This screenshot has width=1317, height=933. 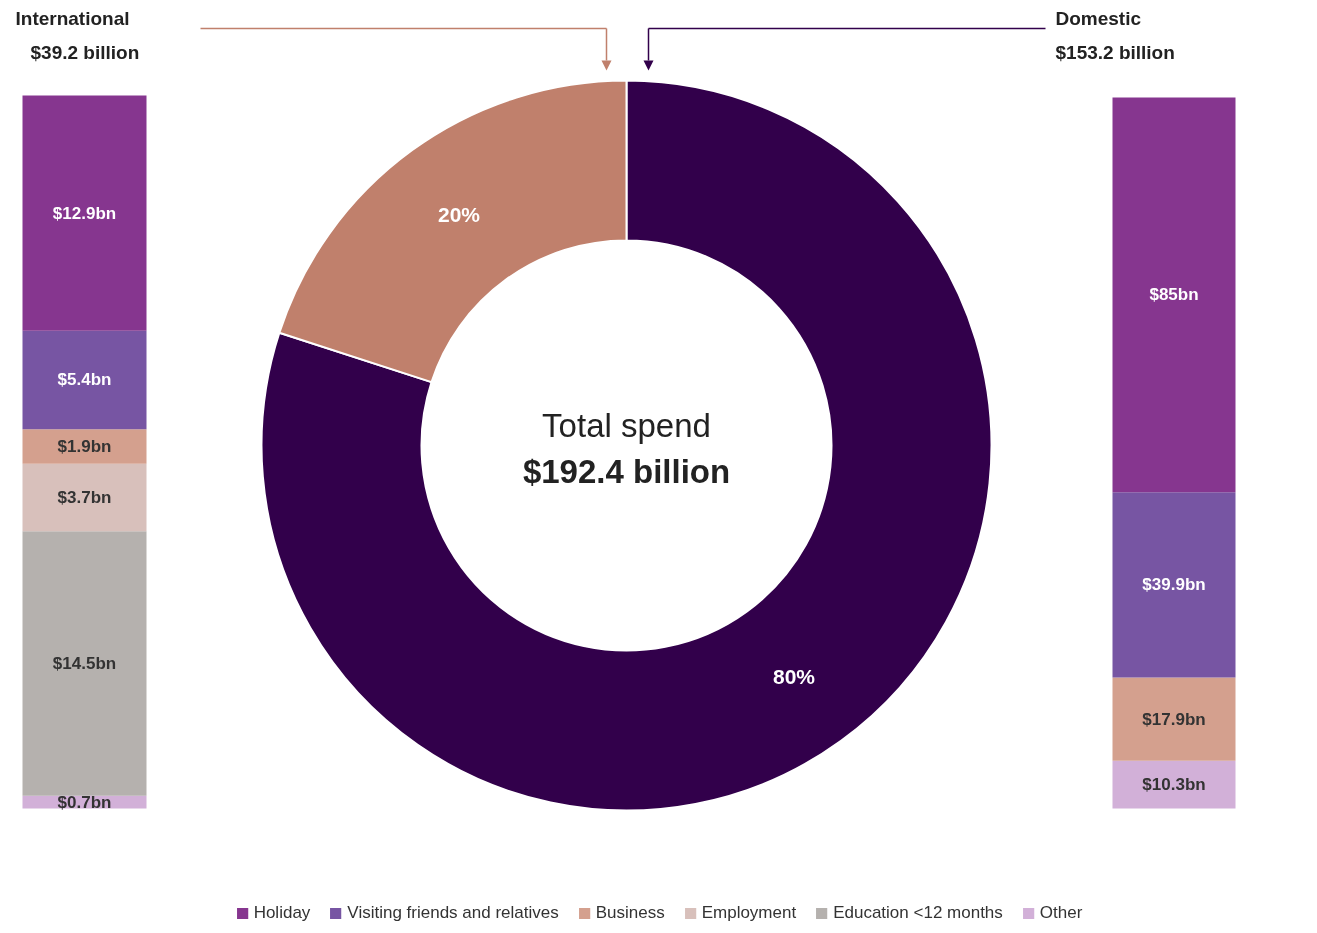 I want to click on data-label: 20%, so click(x=459, y=215).